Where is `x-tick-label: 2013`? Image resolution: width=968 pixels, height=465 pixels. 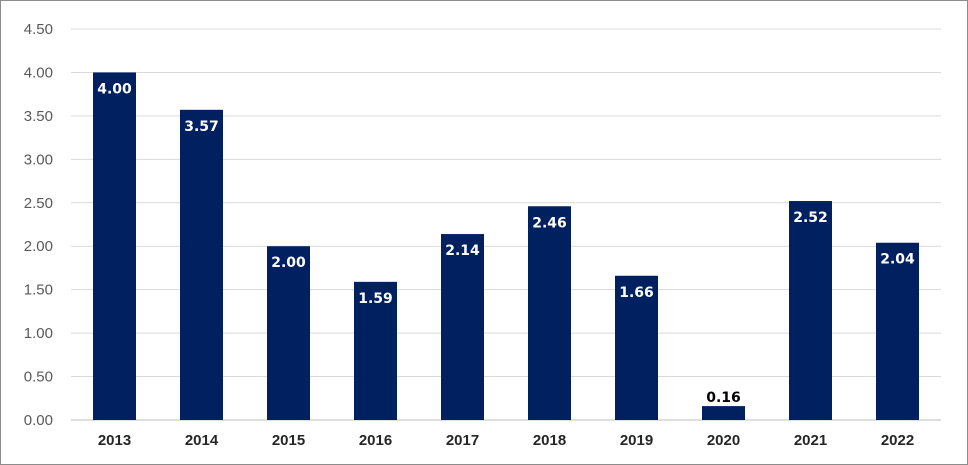
x-tick-label: 2013 is located at coordinates (114, 440).